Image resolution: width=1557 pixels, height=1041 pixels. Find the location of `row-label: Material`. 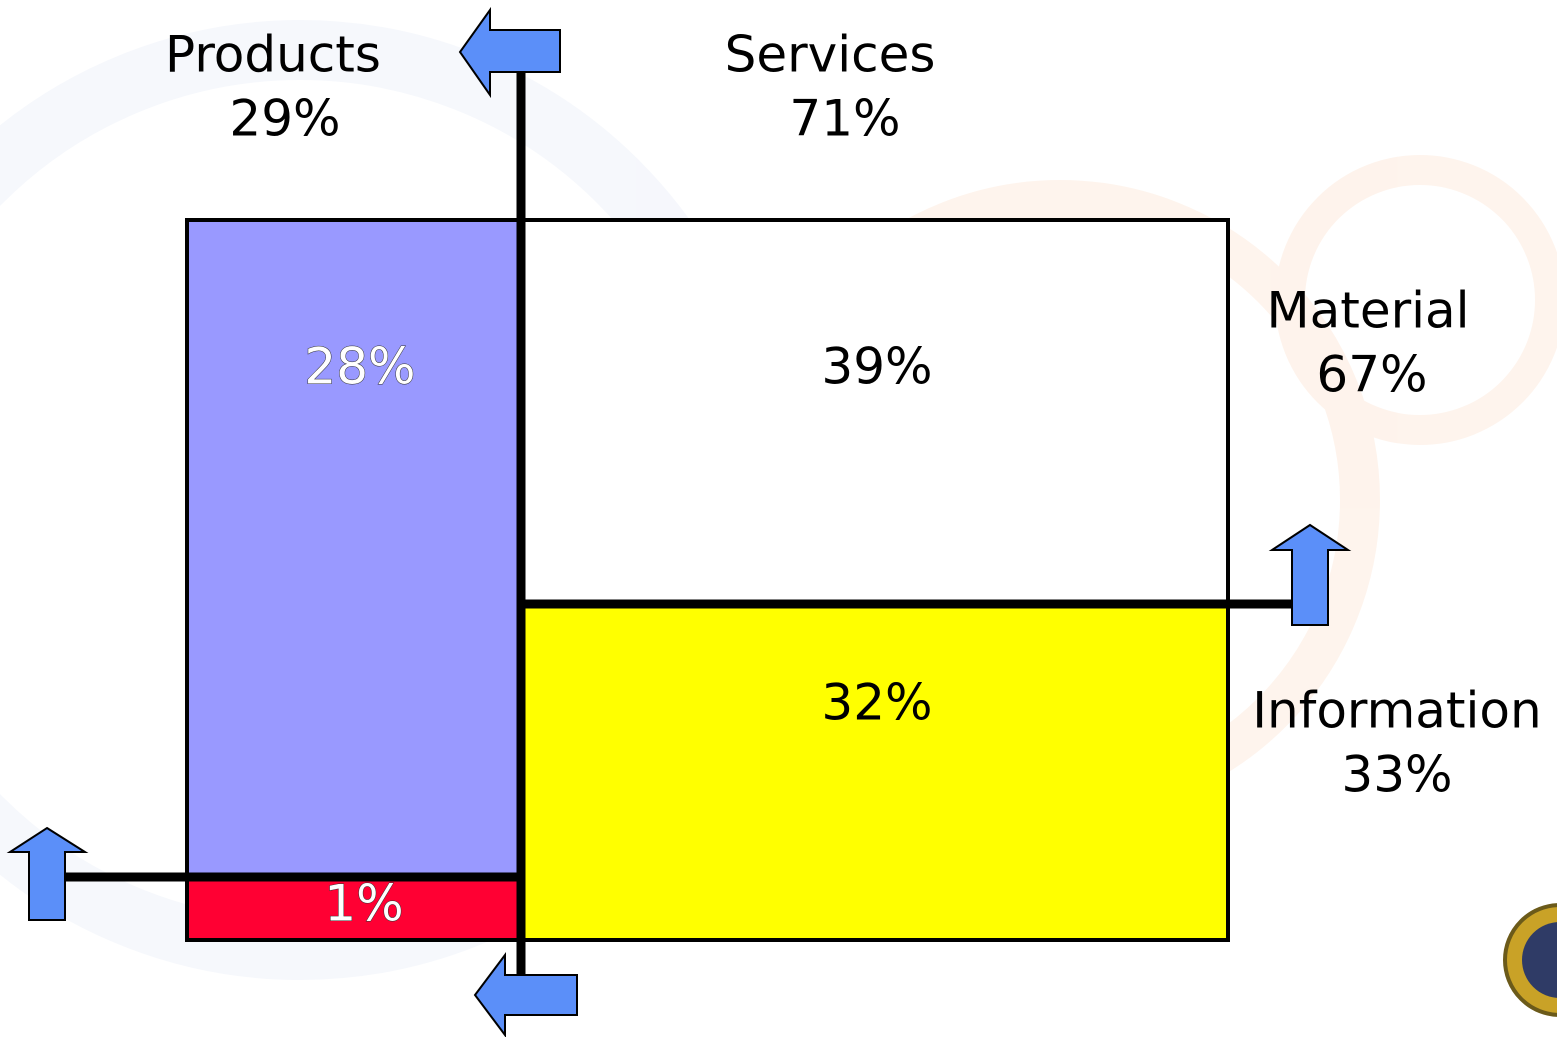

row-label: Material is located at coordinates (1367, 311).